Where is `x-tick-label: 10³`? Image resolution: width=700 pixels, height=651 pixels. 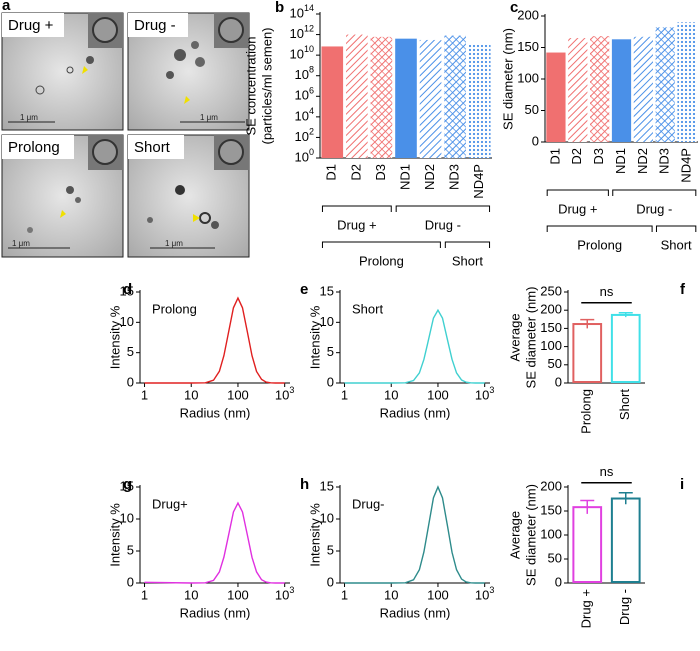
x-tick-label: 10³ is located at coordinates (484, 393).